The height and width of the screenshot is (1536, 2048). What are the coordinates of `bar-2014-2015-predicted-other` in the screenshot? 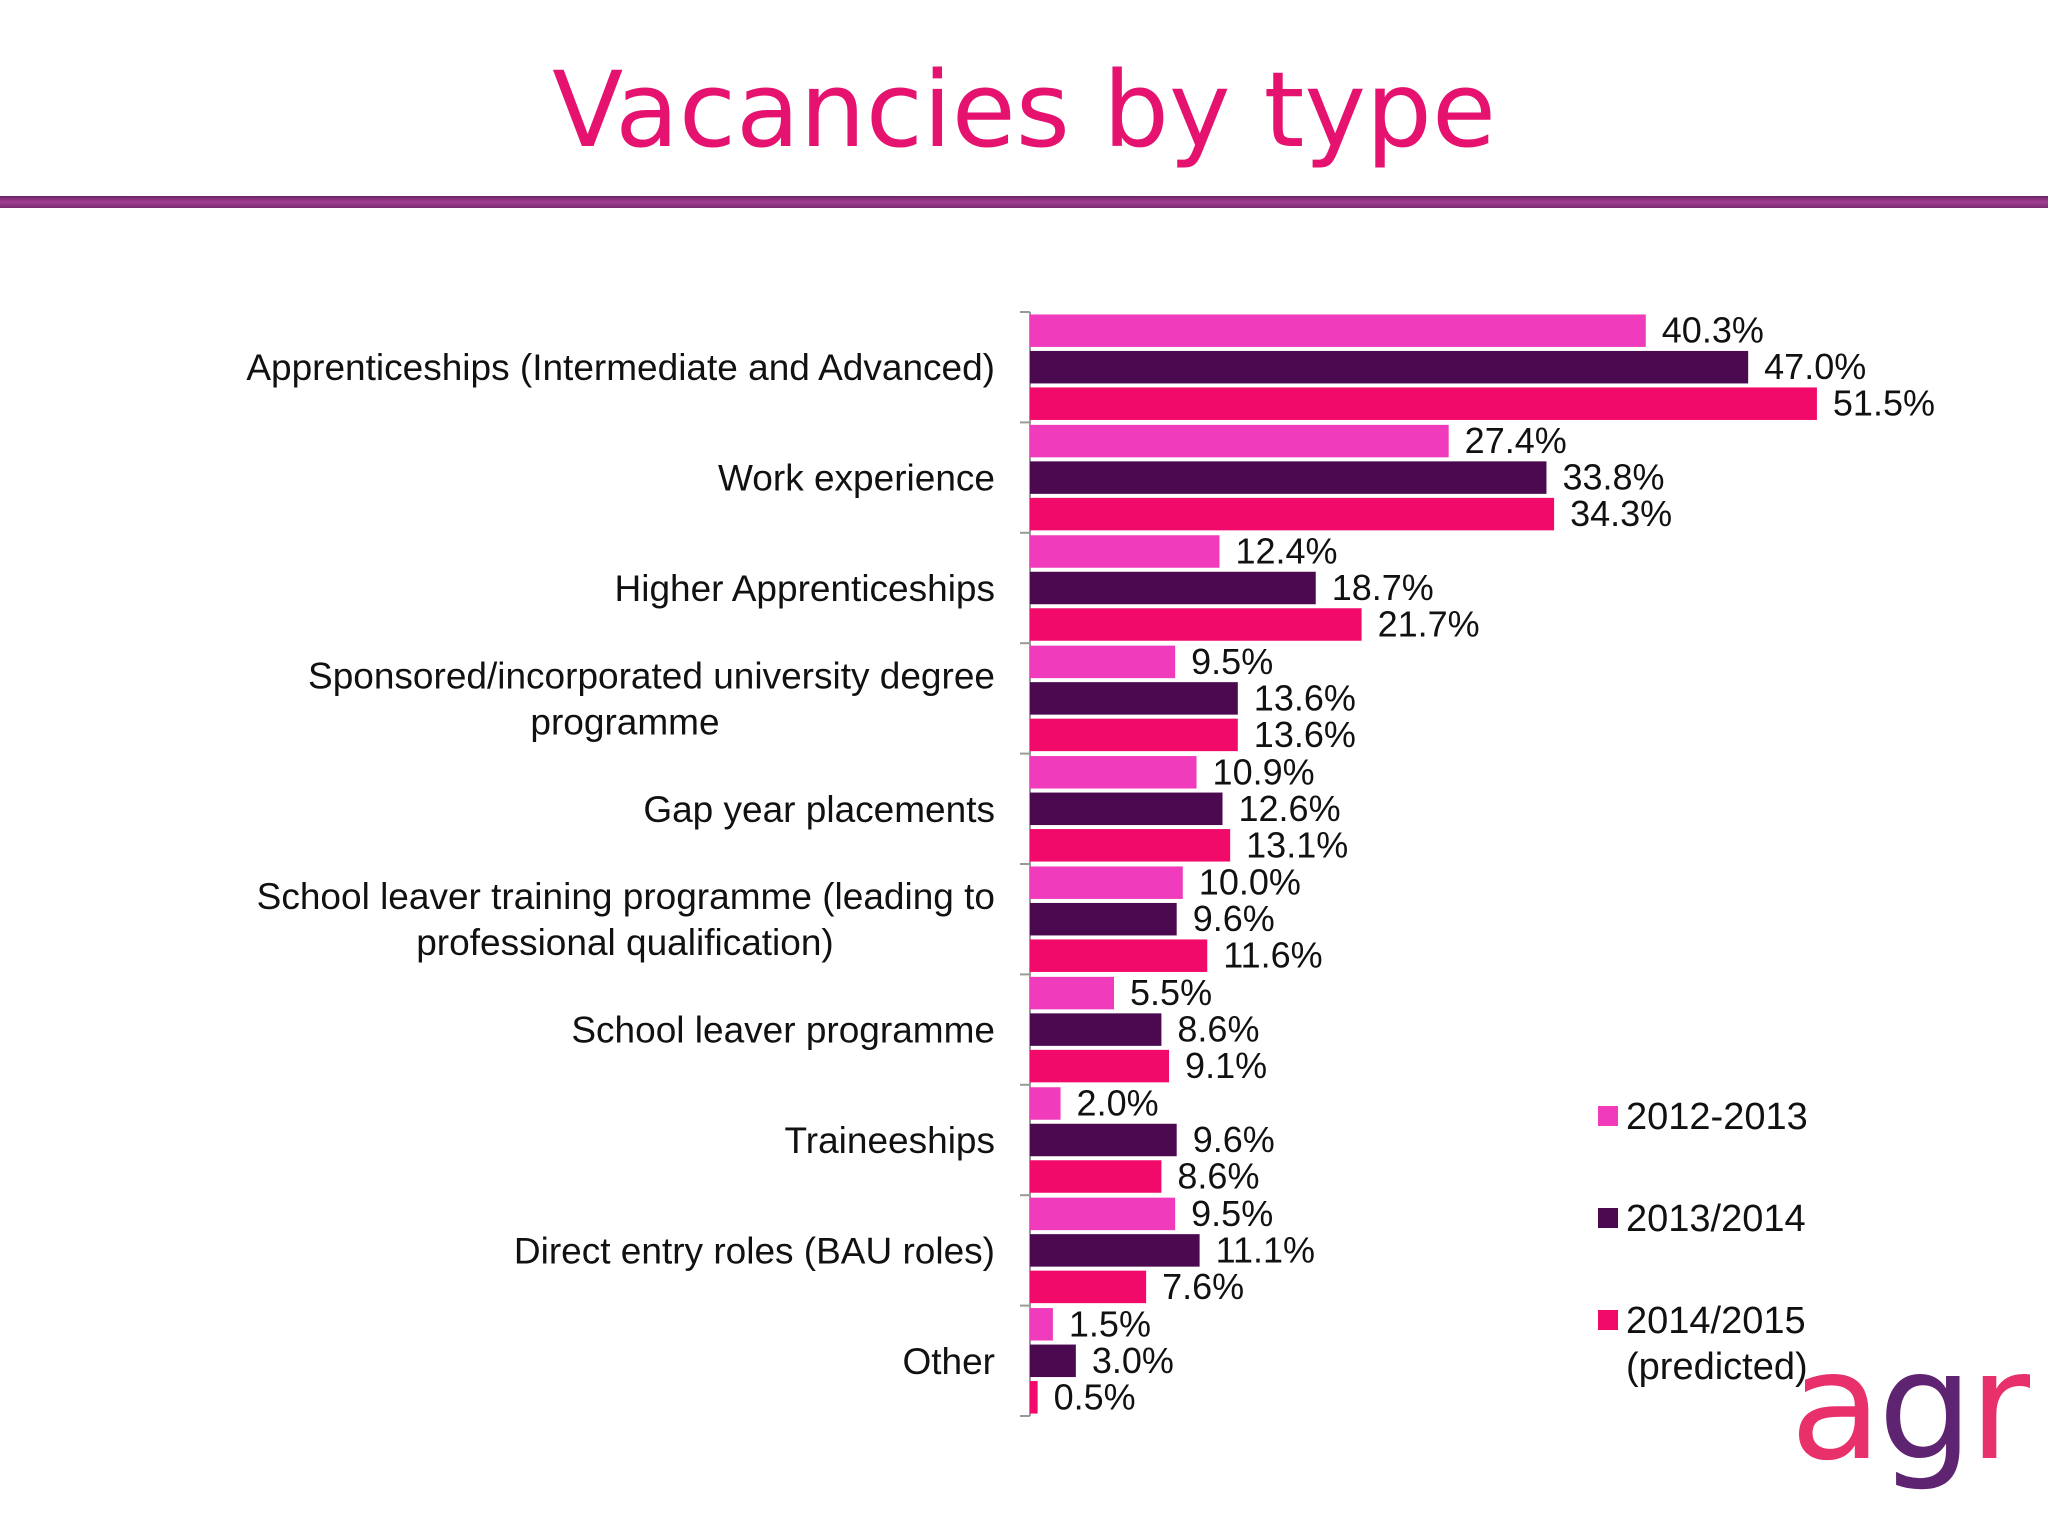 It's located at (1034, 1397).